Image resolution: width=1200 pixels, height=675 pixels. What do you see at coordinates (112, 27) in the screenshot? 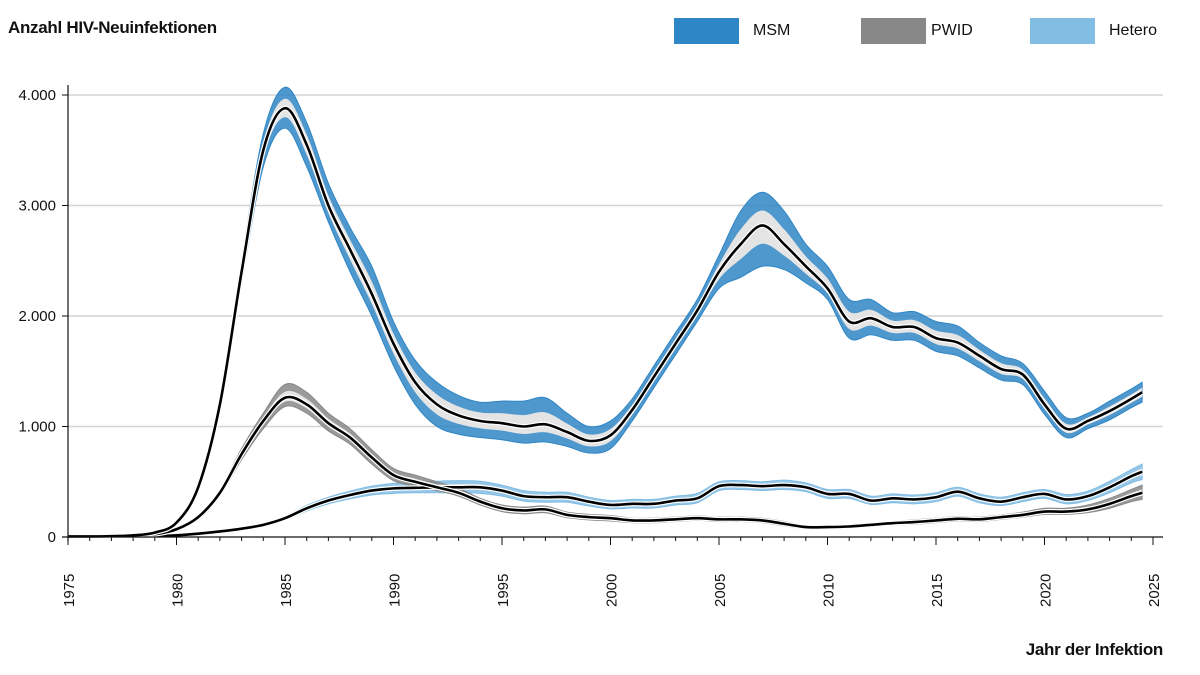
I see `chart-title: Anzahl HIV-Neuinfektionen` at bounding box center [112, 27].